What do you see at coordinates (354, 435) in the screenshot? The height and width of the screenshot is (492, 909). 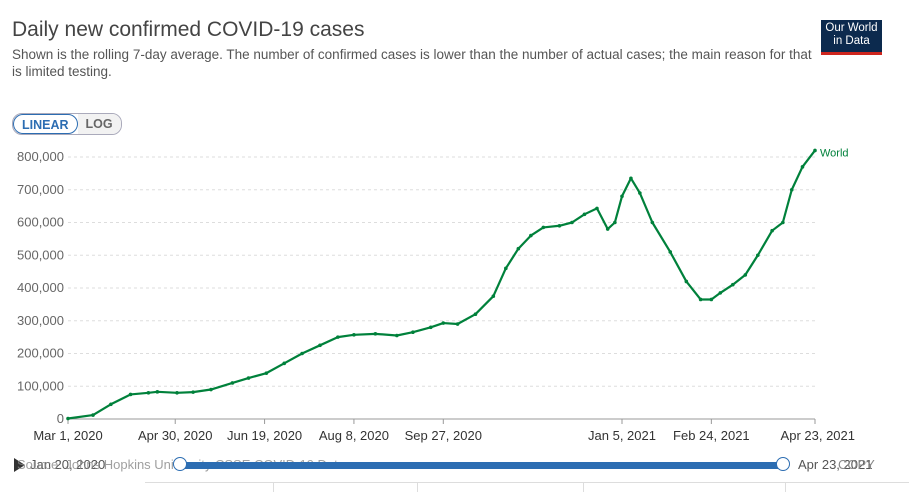 I see `x-tick-label: Aug 8, 2020` at bounding box center [354, 435].